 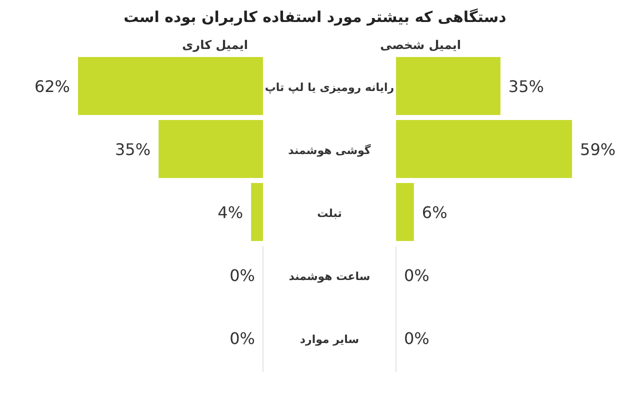 What do you see at coordinates (329, 276) in the screenshot?
I see `y-tick-label: ساعت هوشمند` at bounding box center [329, 276].